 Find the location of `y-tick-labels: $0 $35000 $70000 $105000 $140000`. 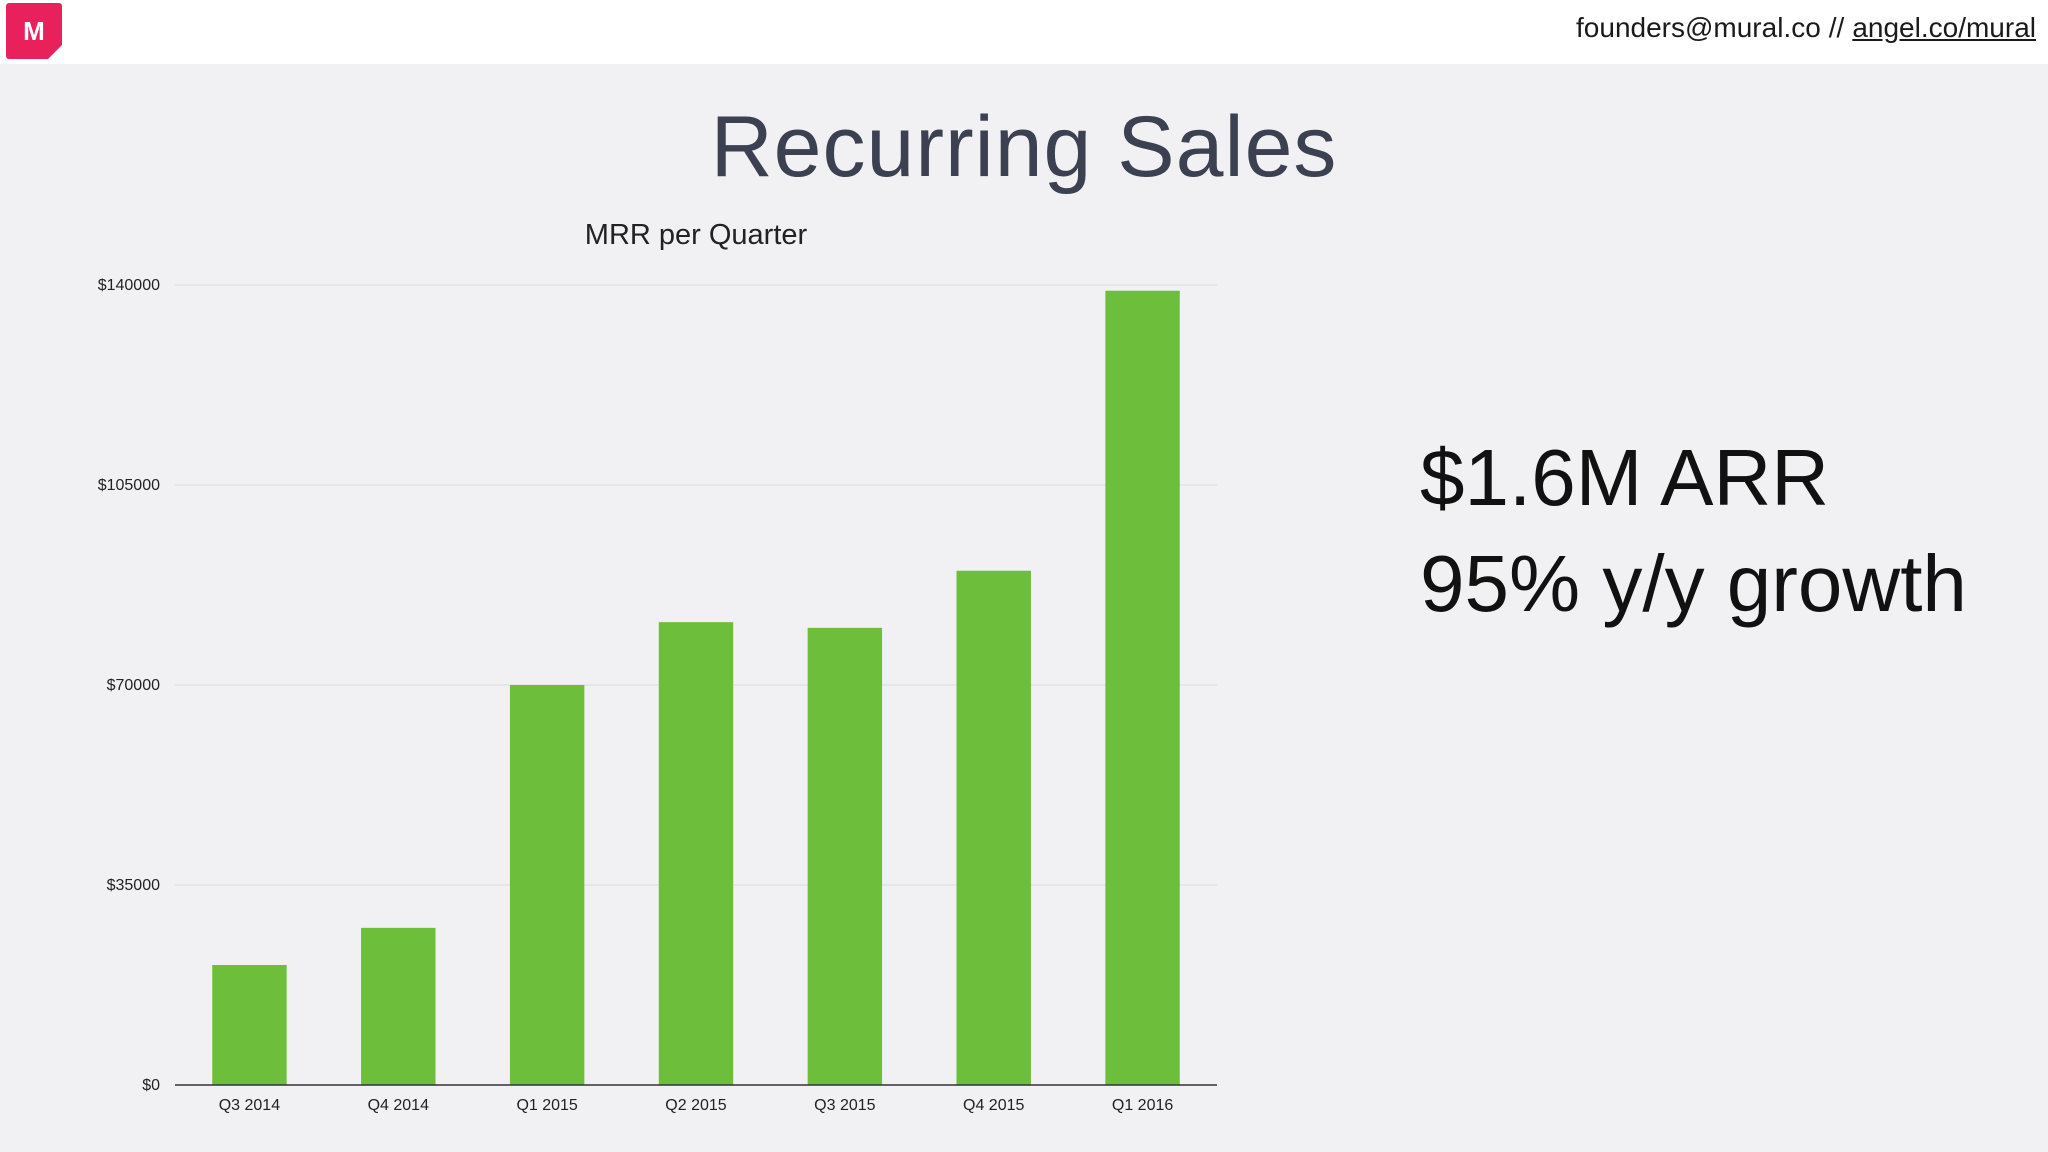

y-tick-labels: $0 $35000 $70000 $105000 $140000 is located at coordinates (129, 685).